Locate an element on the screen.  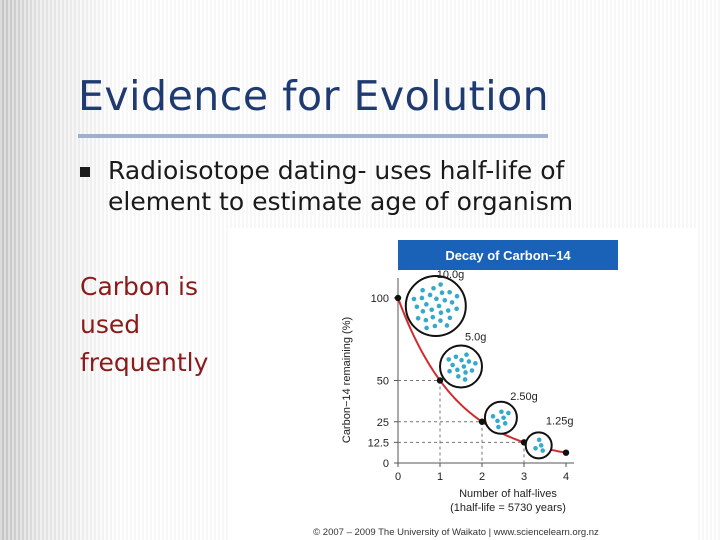
title-divider is located at coordinates (313, 136).